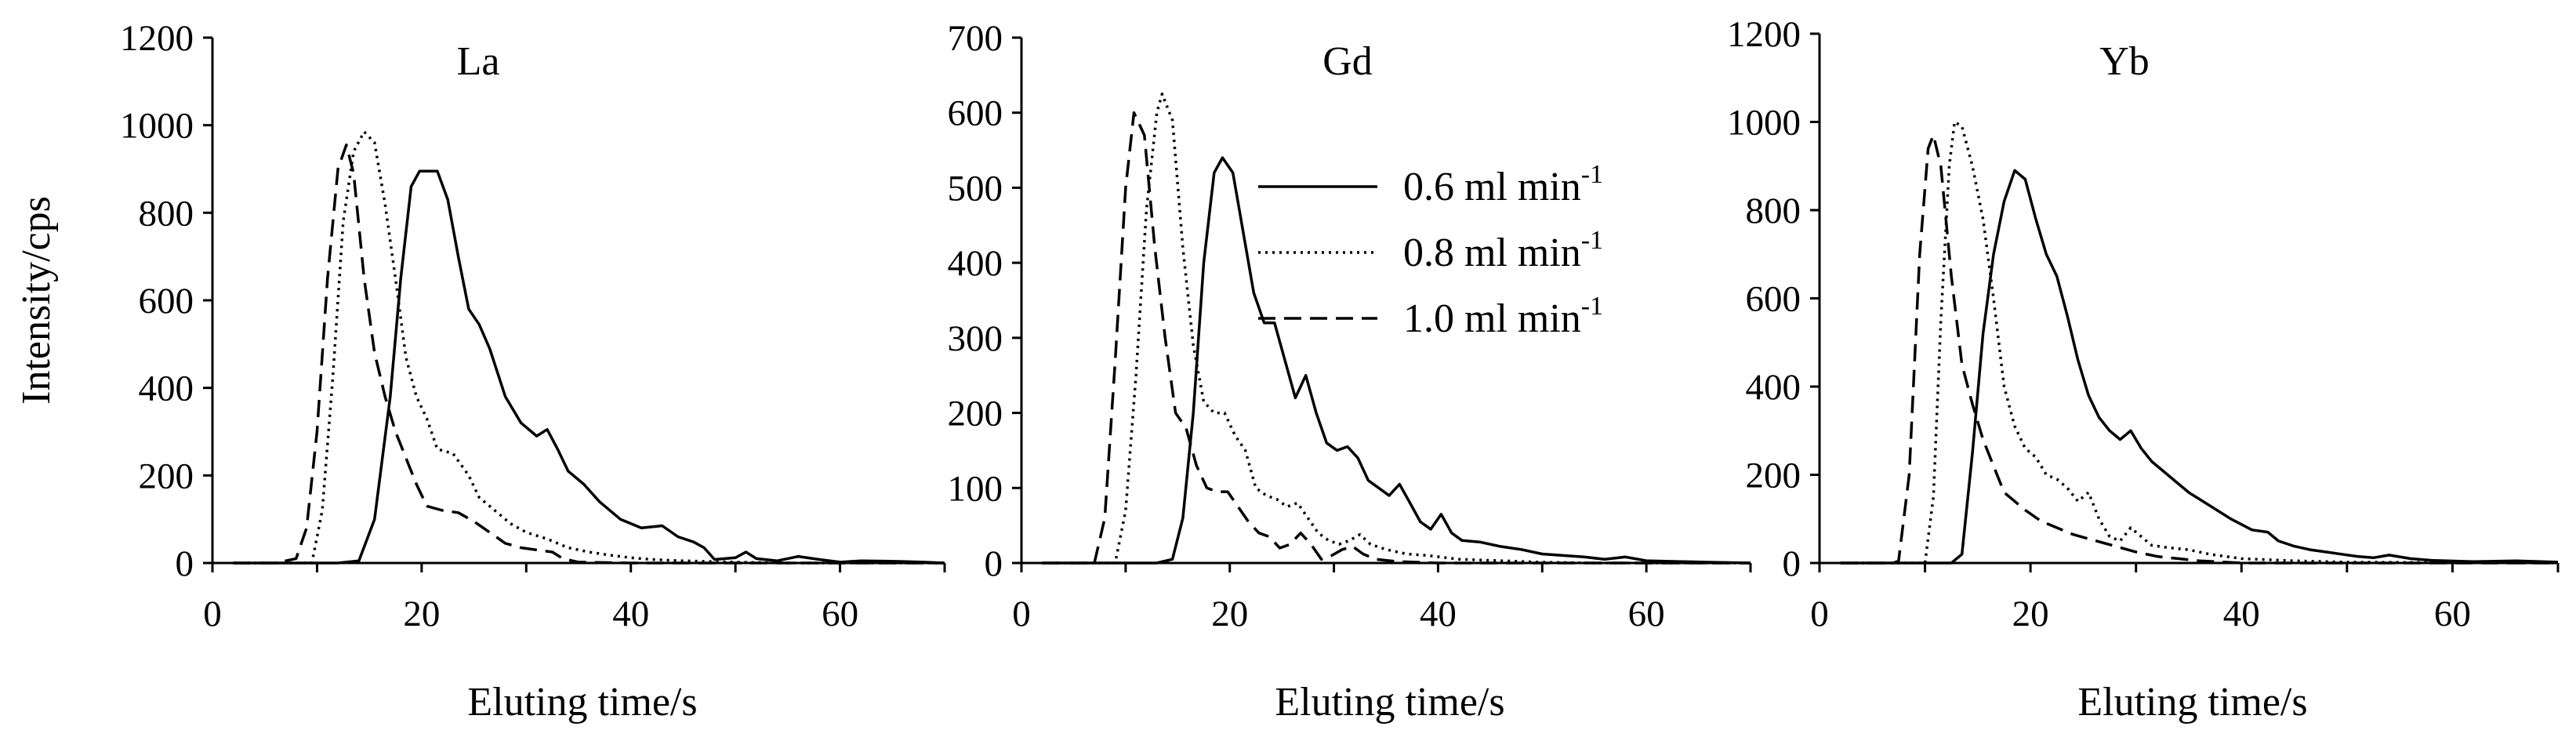 The height and width of the screenshot is (741, 2576). Describe the element at coordinates (1492, 253) in the screenshot. I see `legend-label-text: 0.8 ml min` at that location.